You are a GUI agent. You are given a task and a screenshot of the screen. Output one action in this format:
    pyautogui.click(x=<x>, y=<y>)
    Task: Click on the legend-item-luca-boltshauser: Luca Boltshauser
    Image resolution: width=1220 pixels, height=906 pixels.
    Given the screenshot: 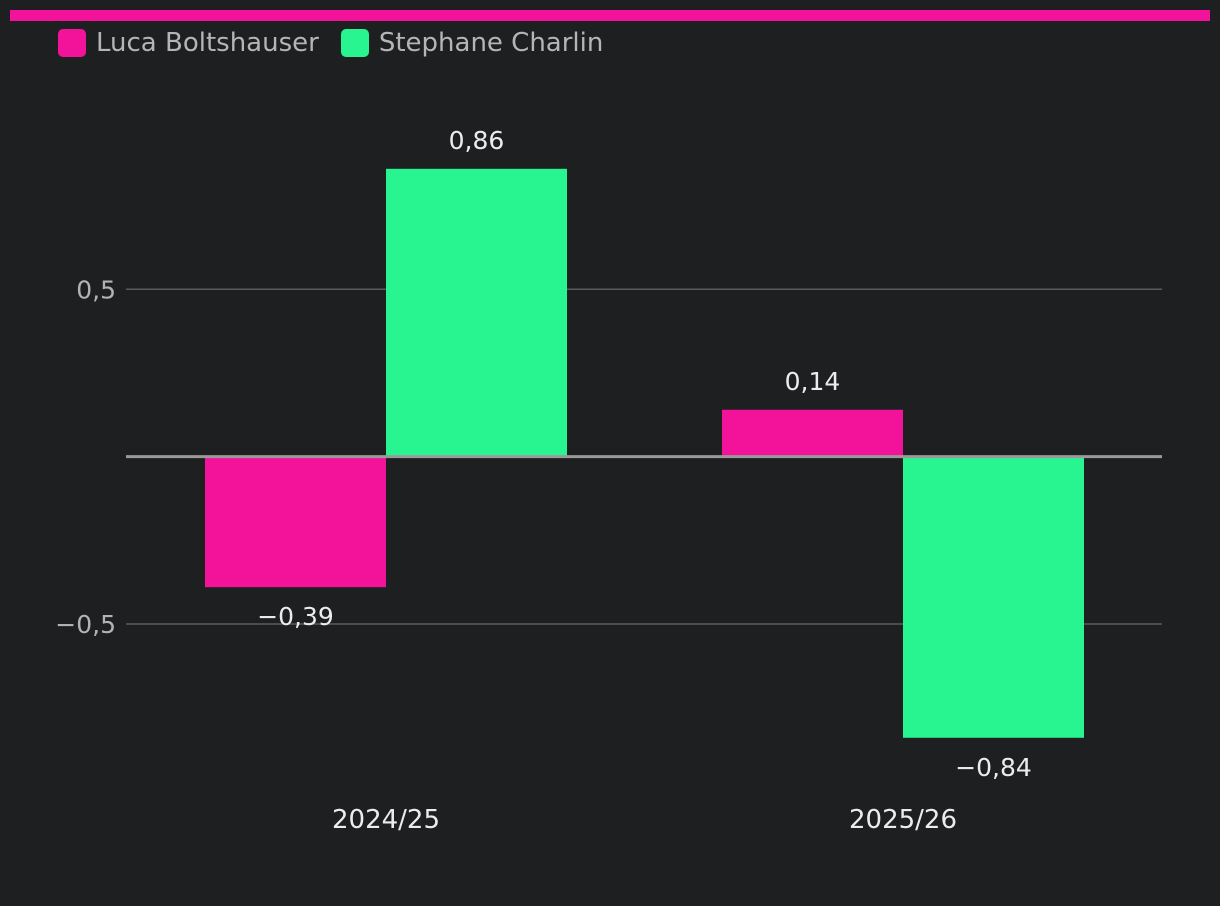 What is the action you would take?
    pyautogui.click(x=188, y=43)
    